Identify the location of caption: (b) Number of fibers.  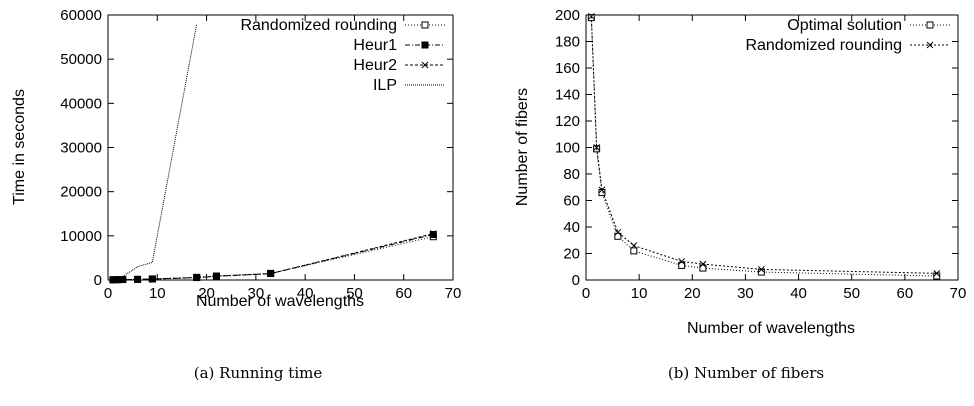
(746, 373).